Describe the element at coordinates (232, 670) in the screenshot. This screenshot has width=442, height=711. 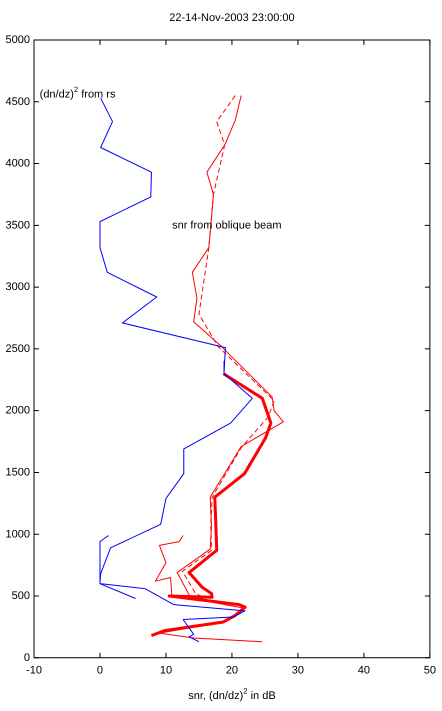
I see `x-tick-label: 20` at that location.